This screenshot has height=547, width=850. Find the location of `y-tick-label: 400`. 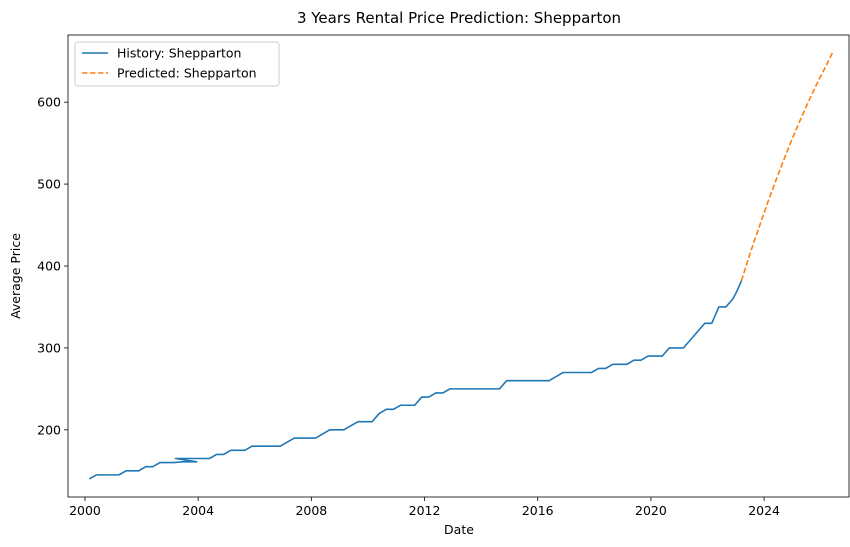

y-tick-label: 400 is located at coordinates (49, 266).